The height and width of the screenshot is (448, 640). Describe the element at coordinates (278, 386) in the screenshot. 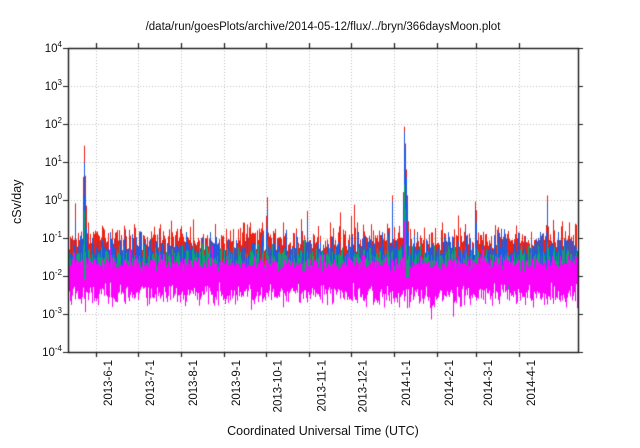

I see `x-tick-label: 2013-10-1` at that location.